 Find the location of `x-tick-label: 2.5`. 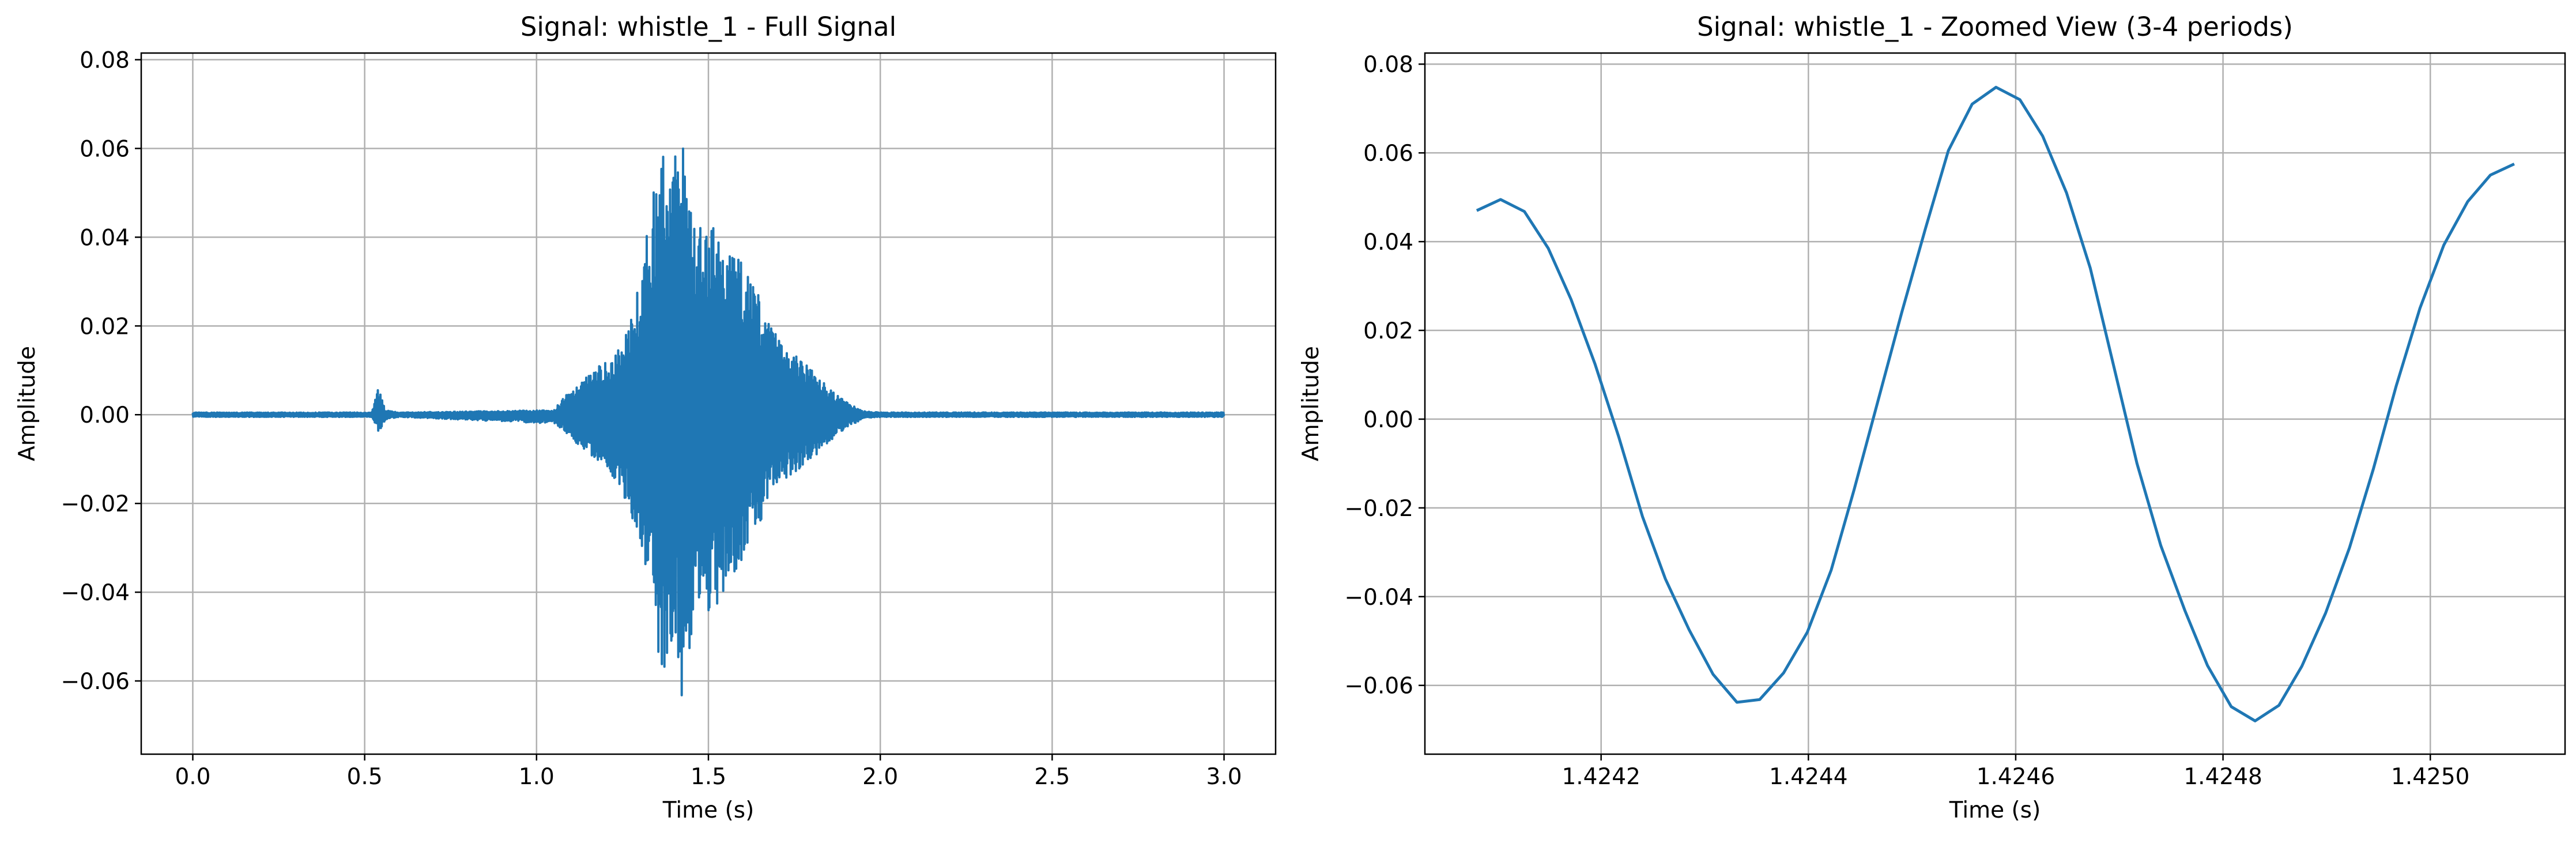

x-tick-label: 2.5 is located at coordinates (1052, 777).